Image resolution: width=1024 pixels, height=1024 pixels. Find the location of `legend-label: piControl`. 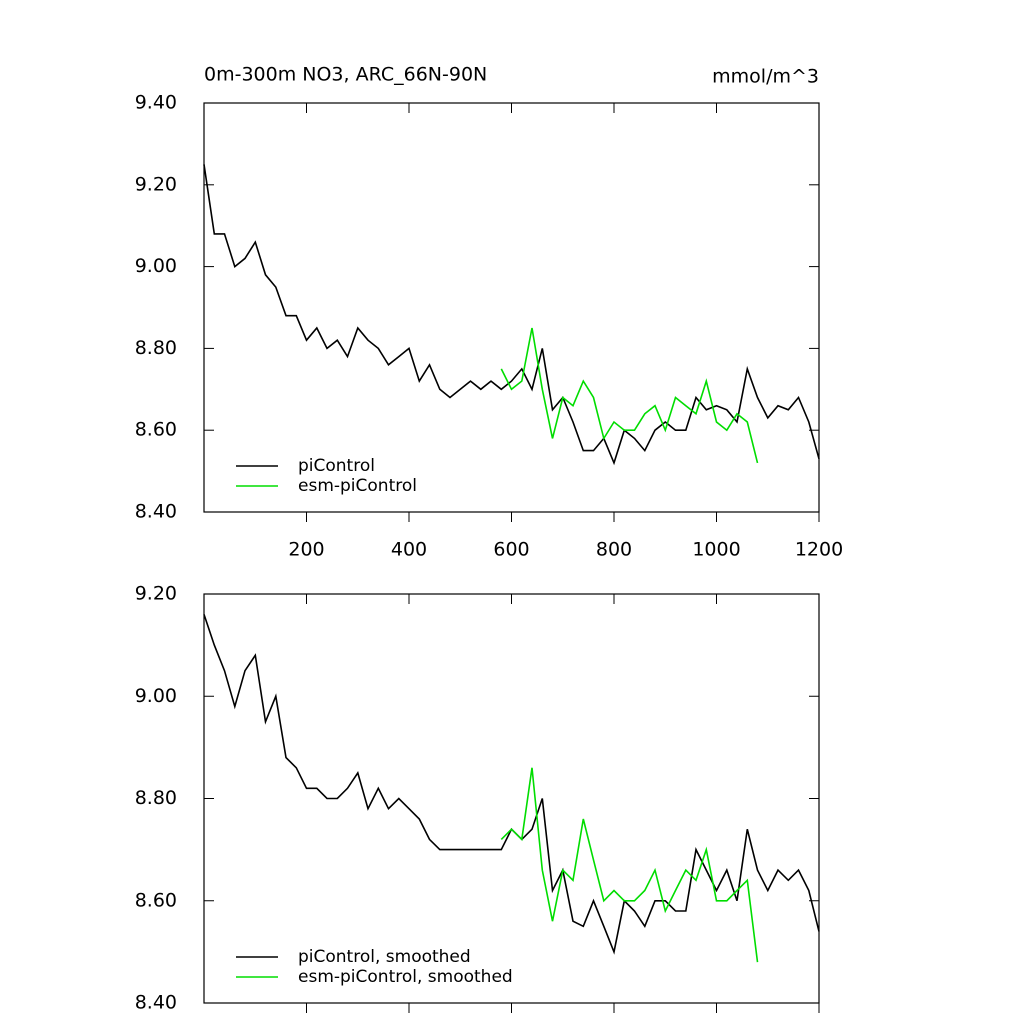

legend-label: piControl is located at coordinates (336, 466).